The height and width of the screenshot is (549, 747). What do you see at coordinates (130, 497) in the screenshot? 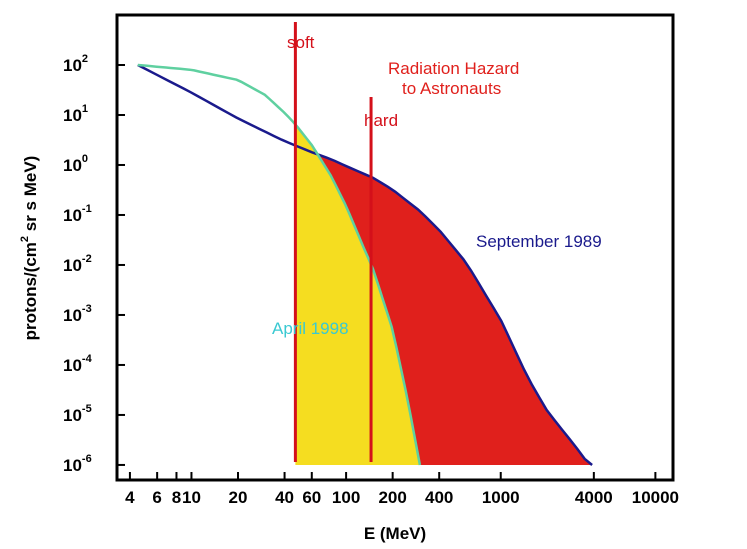
I see `x-tick-label: 4` at bounding box center [130, 497].